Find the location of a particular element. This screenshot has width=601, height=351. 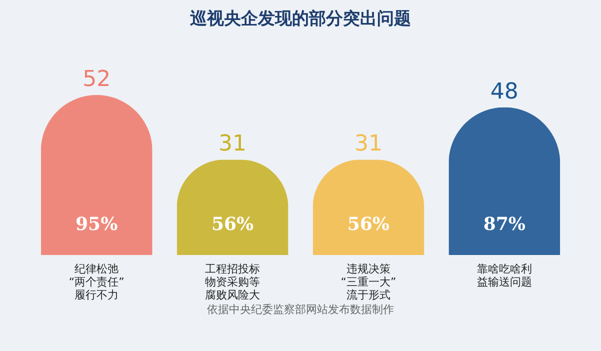

x-tick-label: 纪律松弛“两个责任”履行不力 is located at coordinates (96, 282).